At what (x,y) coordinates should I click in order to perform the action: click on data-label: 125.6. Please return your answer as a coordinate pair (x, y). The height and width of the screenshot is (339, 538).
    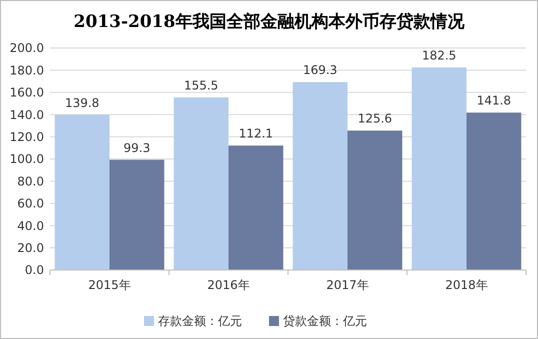
    Looking at the image, I should click on (375, 119).